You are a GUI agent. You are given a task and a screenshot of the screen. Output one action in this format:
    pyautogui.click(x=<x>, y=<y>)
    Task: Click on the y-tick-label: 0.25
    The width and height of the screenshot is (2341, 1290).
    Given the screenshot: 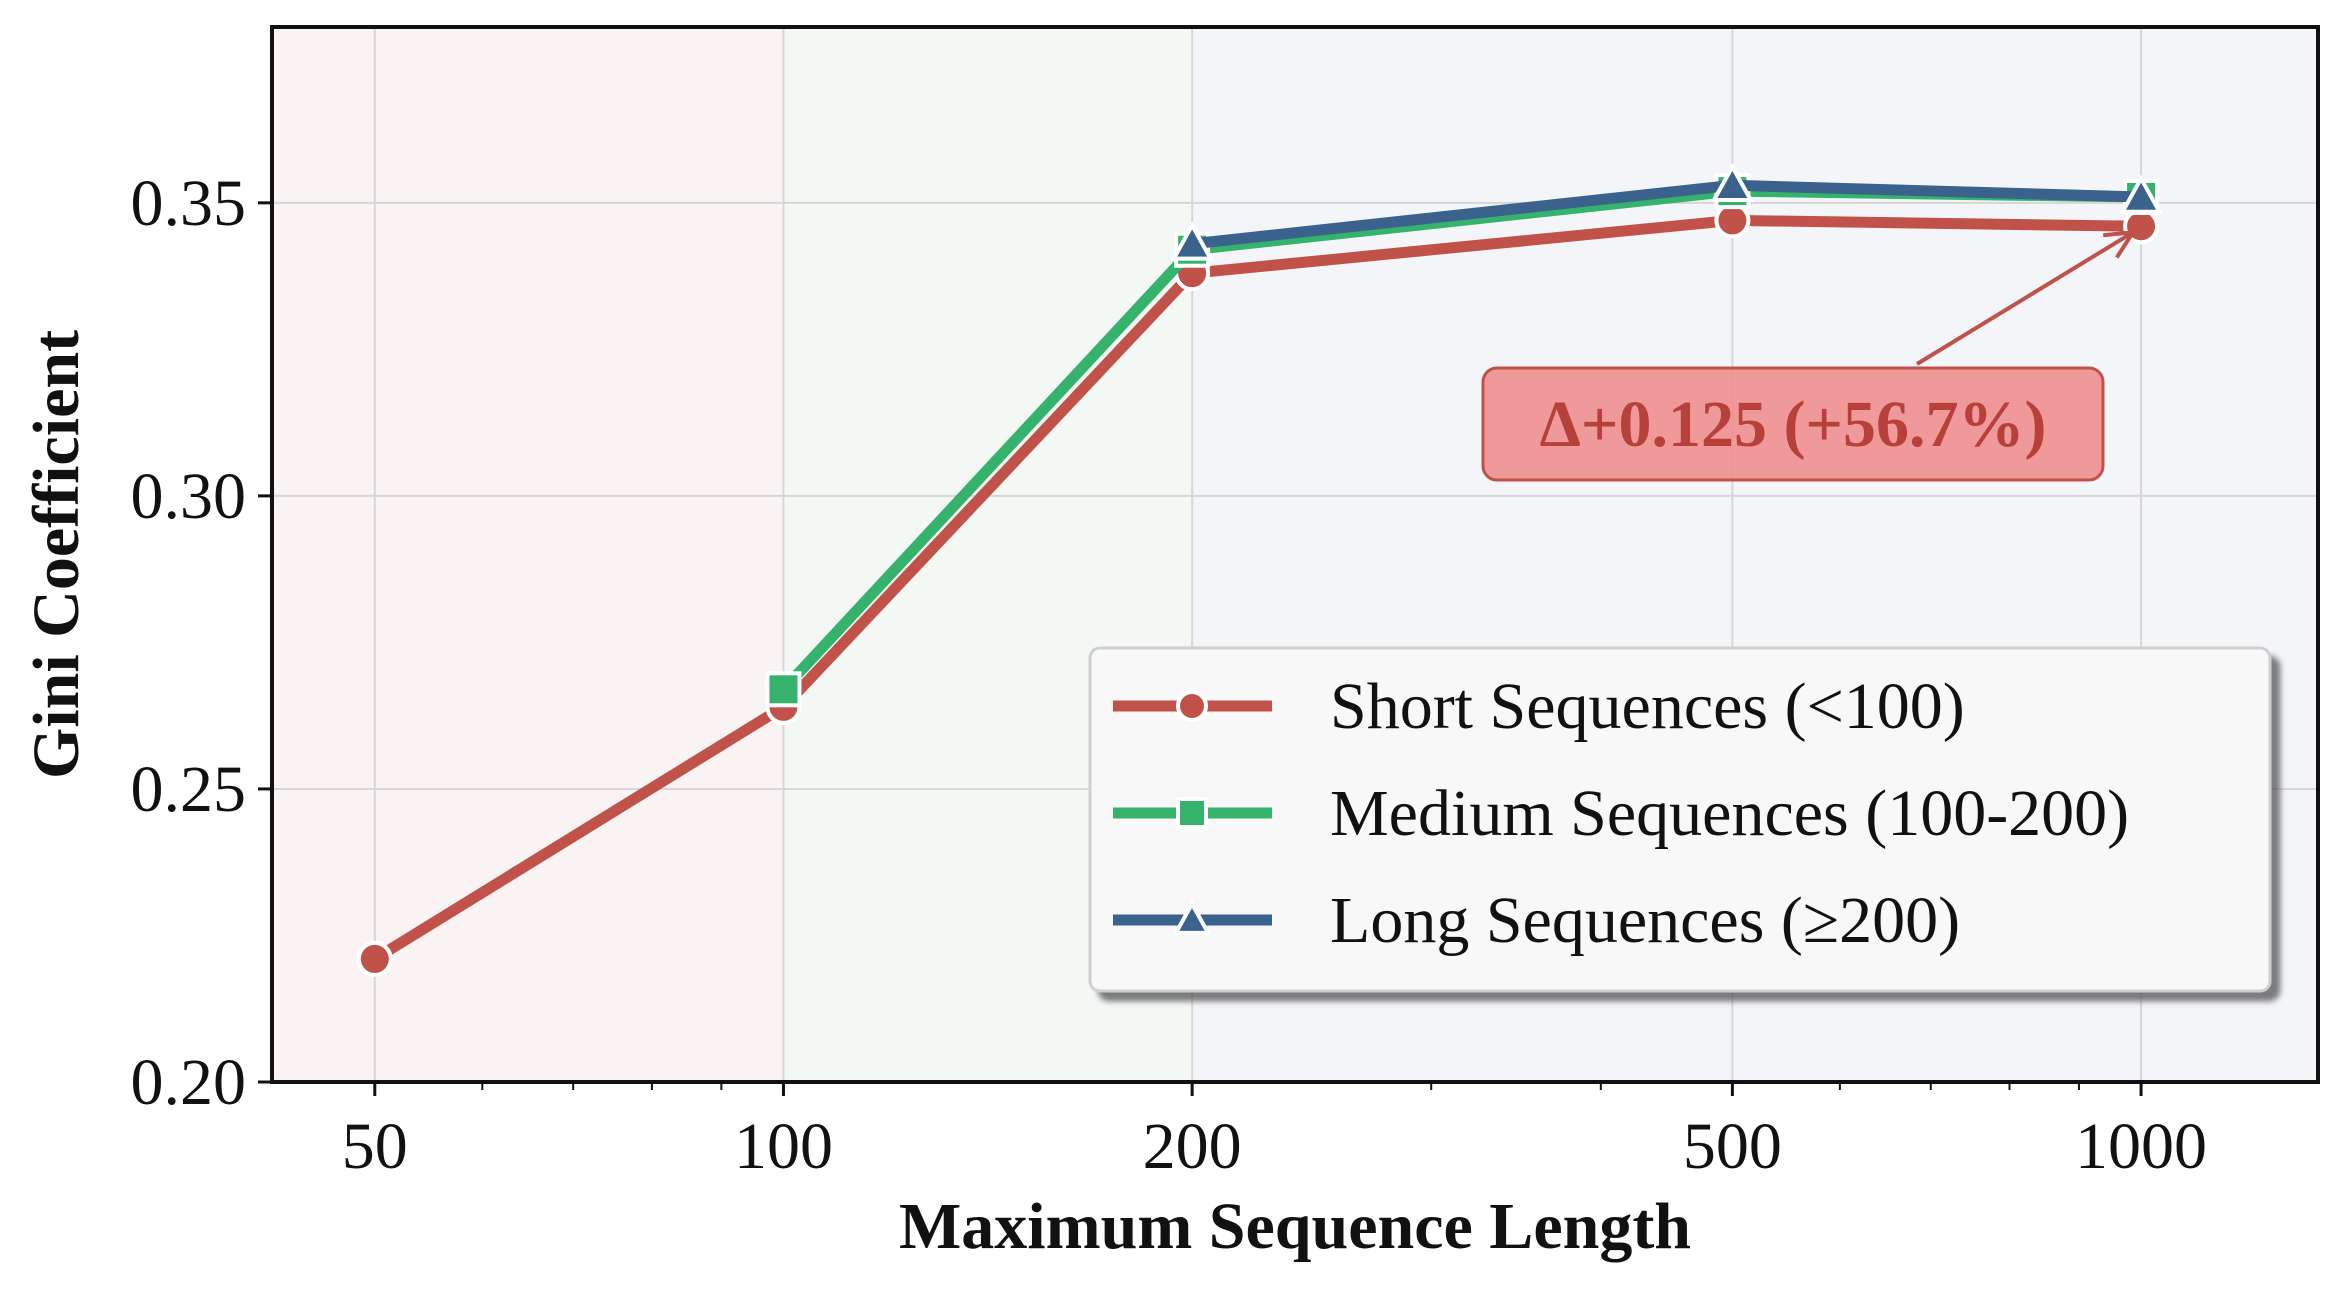 What is the action you would take?
    pyautogui.click(x=189, y=789)
    